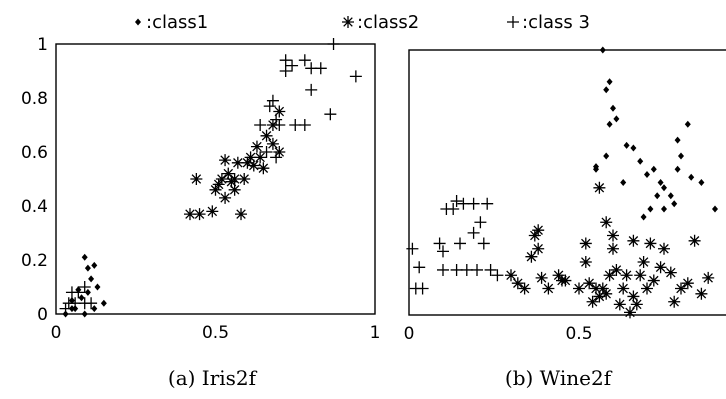  What do you see at coordinates (409, 334) in the screenshot?
I see `x-tick-label-wine2f: 0` at bounding box center [409, 334].